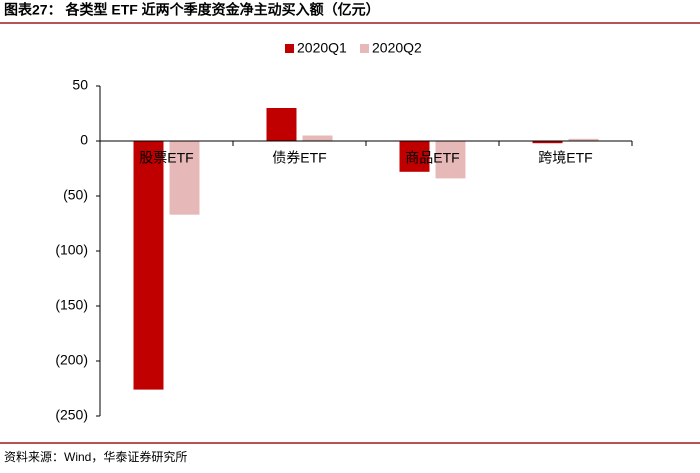  Describe the element at coordinates (84, 140) in the screenshot. I see `y-tick-label: 0` at that location.